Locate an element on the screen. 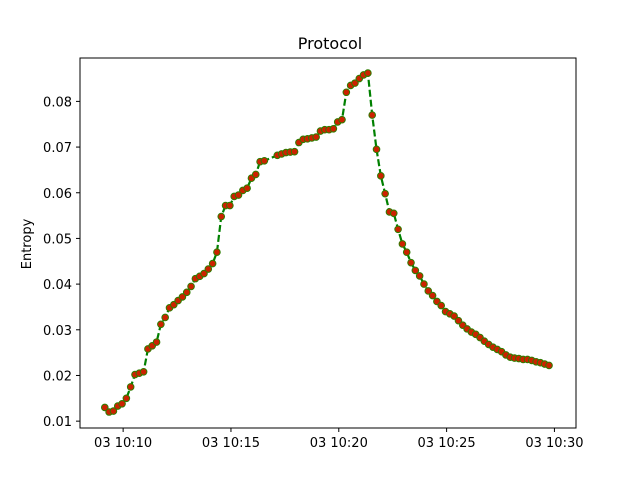  y-axis: 0.01 0.02 0.03 0.04 0.05 0.06 0.07 0.08 is located at coordinates (61, 262).